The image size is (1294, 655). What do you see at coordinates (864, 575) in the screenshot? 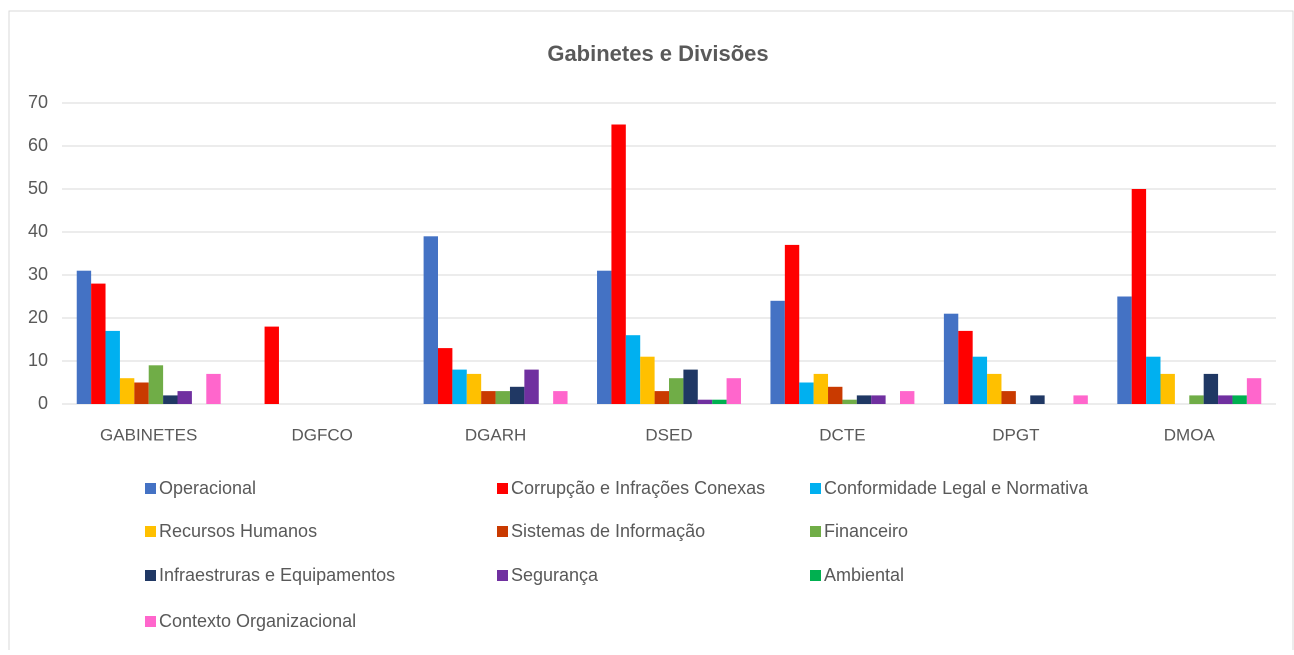
I see `legend-label: Ambiental` at bounding box center [864, 575].